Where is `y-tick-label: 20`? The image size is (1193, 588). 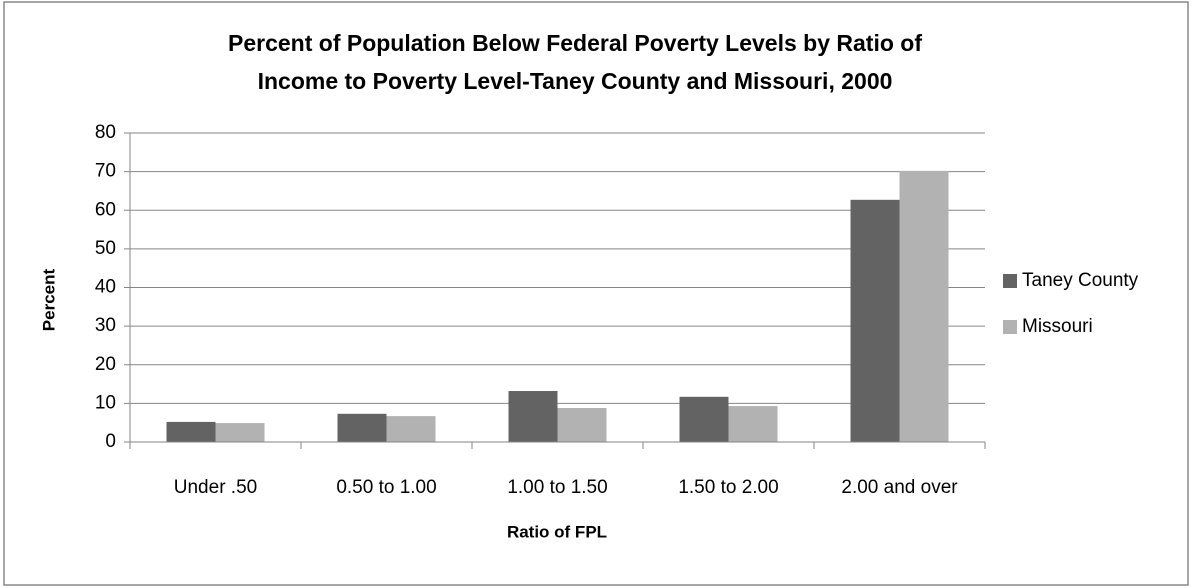 y-tick-label: 20 is located at coordinates (105, 364).